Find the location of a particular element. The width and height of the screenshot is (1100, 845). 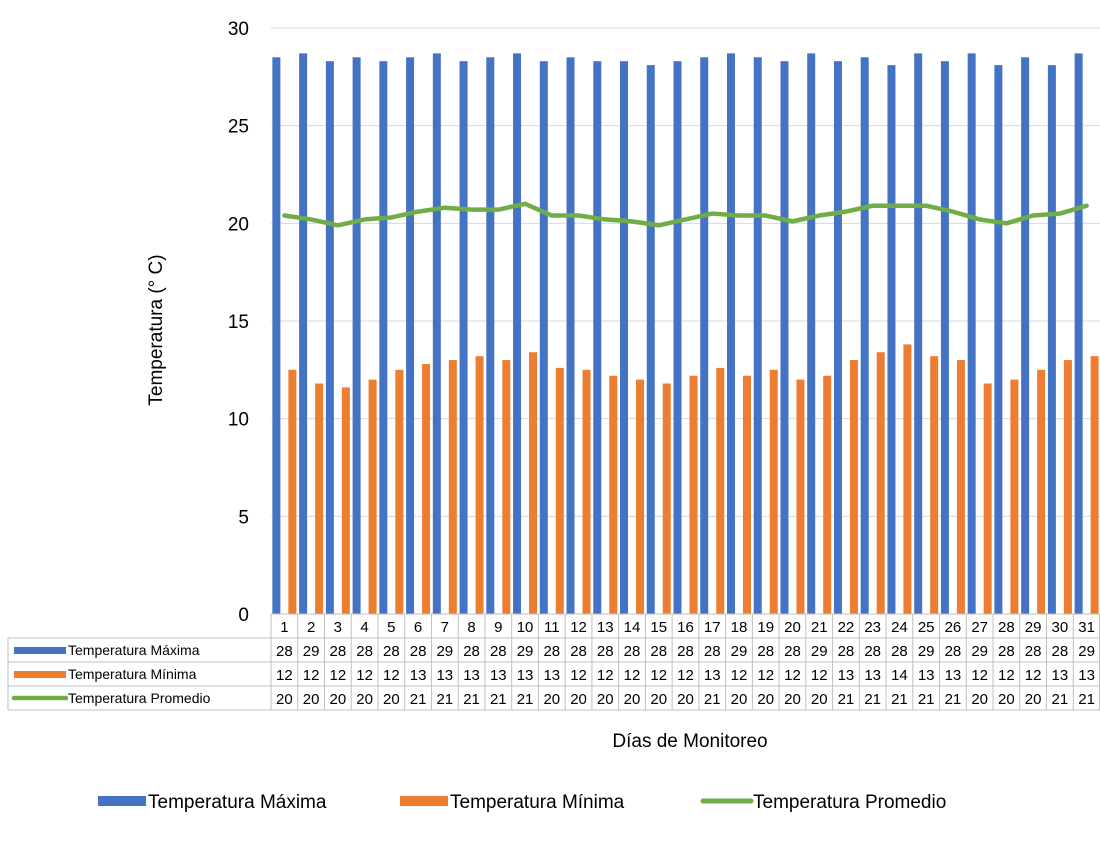

x-tick-label: 14 is located at coordinates (632, 627).